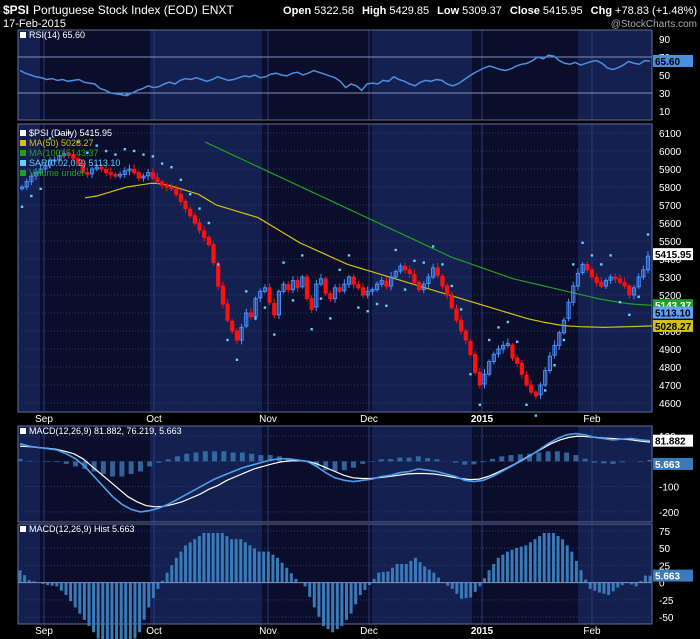  Describe the element at coordinates (670, 260) in the screenshot. I see `price-ytick: 5400` at that location.